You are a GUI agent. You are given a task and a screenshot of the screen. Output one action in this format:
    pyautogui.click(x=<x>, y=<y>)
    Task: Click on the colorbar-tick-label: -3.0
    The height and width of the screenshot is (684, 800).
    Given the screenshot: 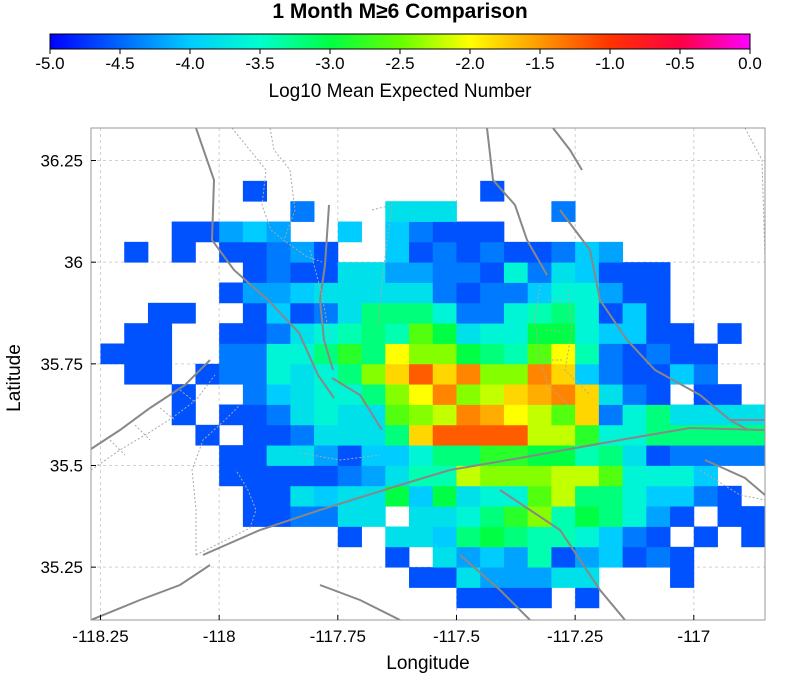 What is the action you would take?
    pyautogui.click(x=329, y=63)
    